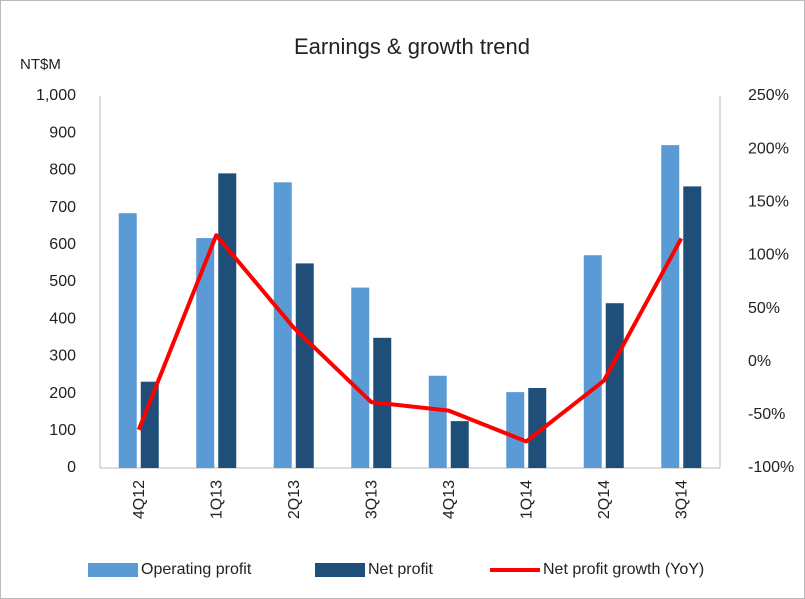 This screenshot has width=805, height=599. Describe the element at coordinates (62, 430) in the screenshot. I see `y-tick-label: 100` at that location.